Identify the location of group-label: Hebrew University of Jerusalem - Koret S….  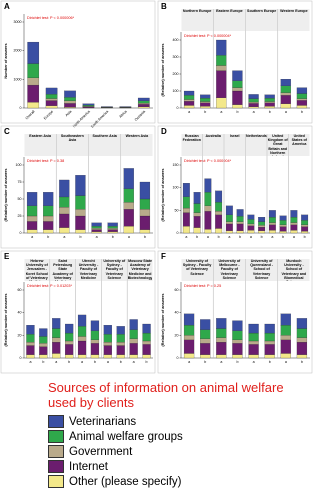
(37, 270).